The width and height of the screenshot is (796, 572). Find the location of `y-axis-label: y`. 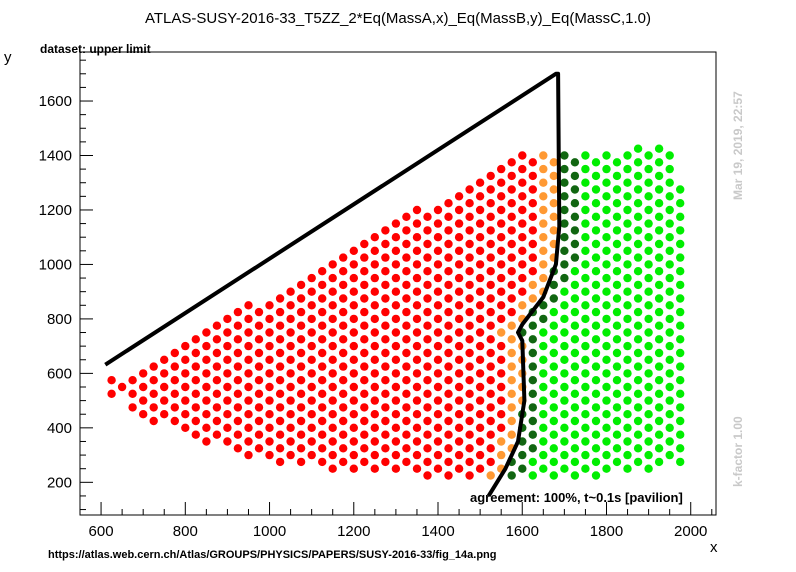

y-axis-label: y is located at coordinates (8, 57).